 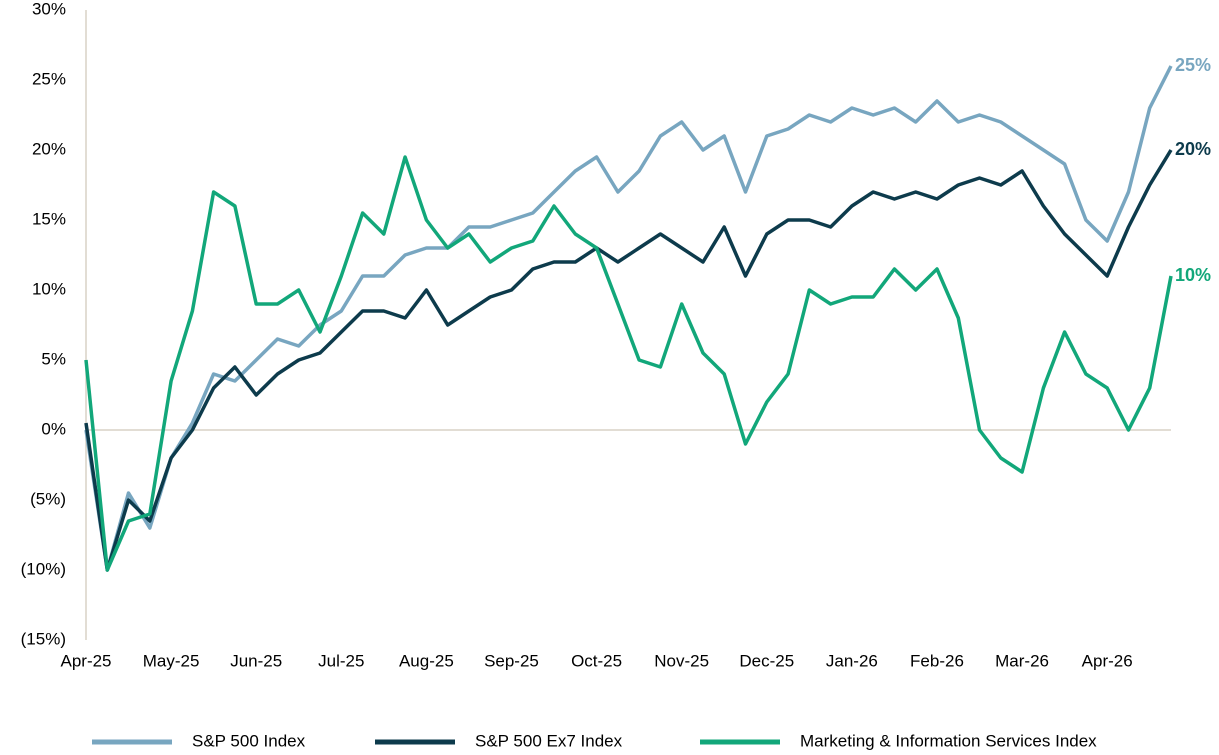 What do you see at coordinates (426, 660) in the screenshot?
I see `x-tick-label: Aug-25` at bounding box center [426, 660].